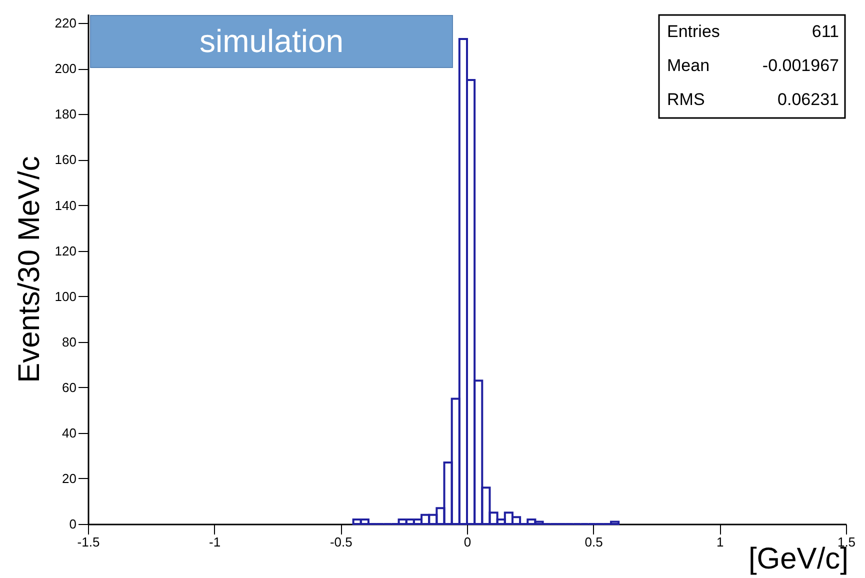 The image size is (865, 578). I want to click on y-tick-label: 0, so click(72, 524).